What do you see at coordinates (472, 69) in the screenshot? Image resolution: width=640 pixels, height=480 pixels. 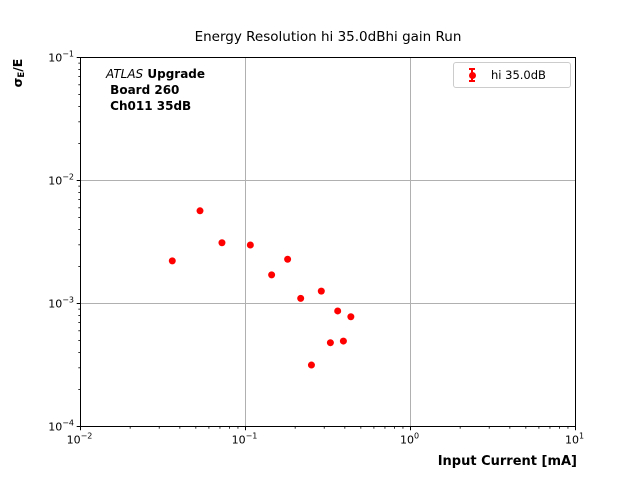 I see `errorbar-cap-top` at bounding box center [472, 69].